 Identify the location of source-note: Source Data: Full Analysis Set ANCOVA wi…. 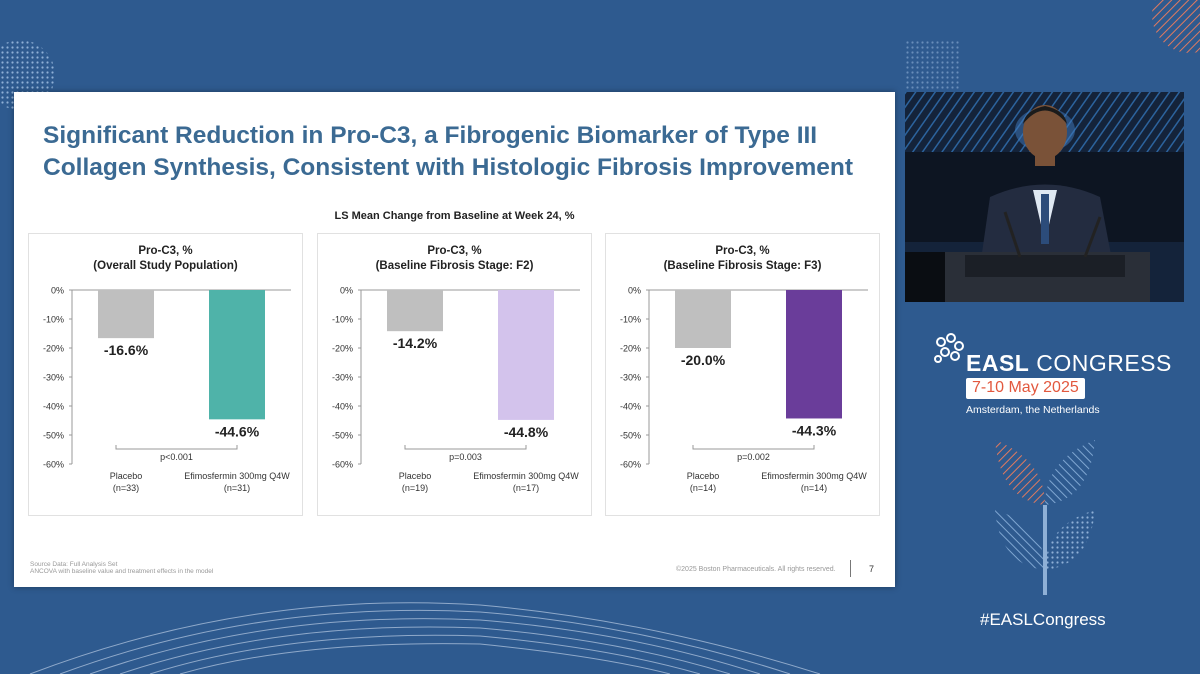
(121, 568).